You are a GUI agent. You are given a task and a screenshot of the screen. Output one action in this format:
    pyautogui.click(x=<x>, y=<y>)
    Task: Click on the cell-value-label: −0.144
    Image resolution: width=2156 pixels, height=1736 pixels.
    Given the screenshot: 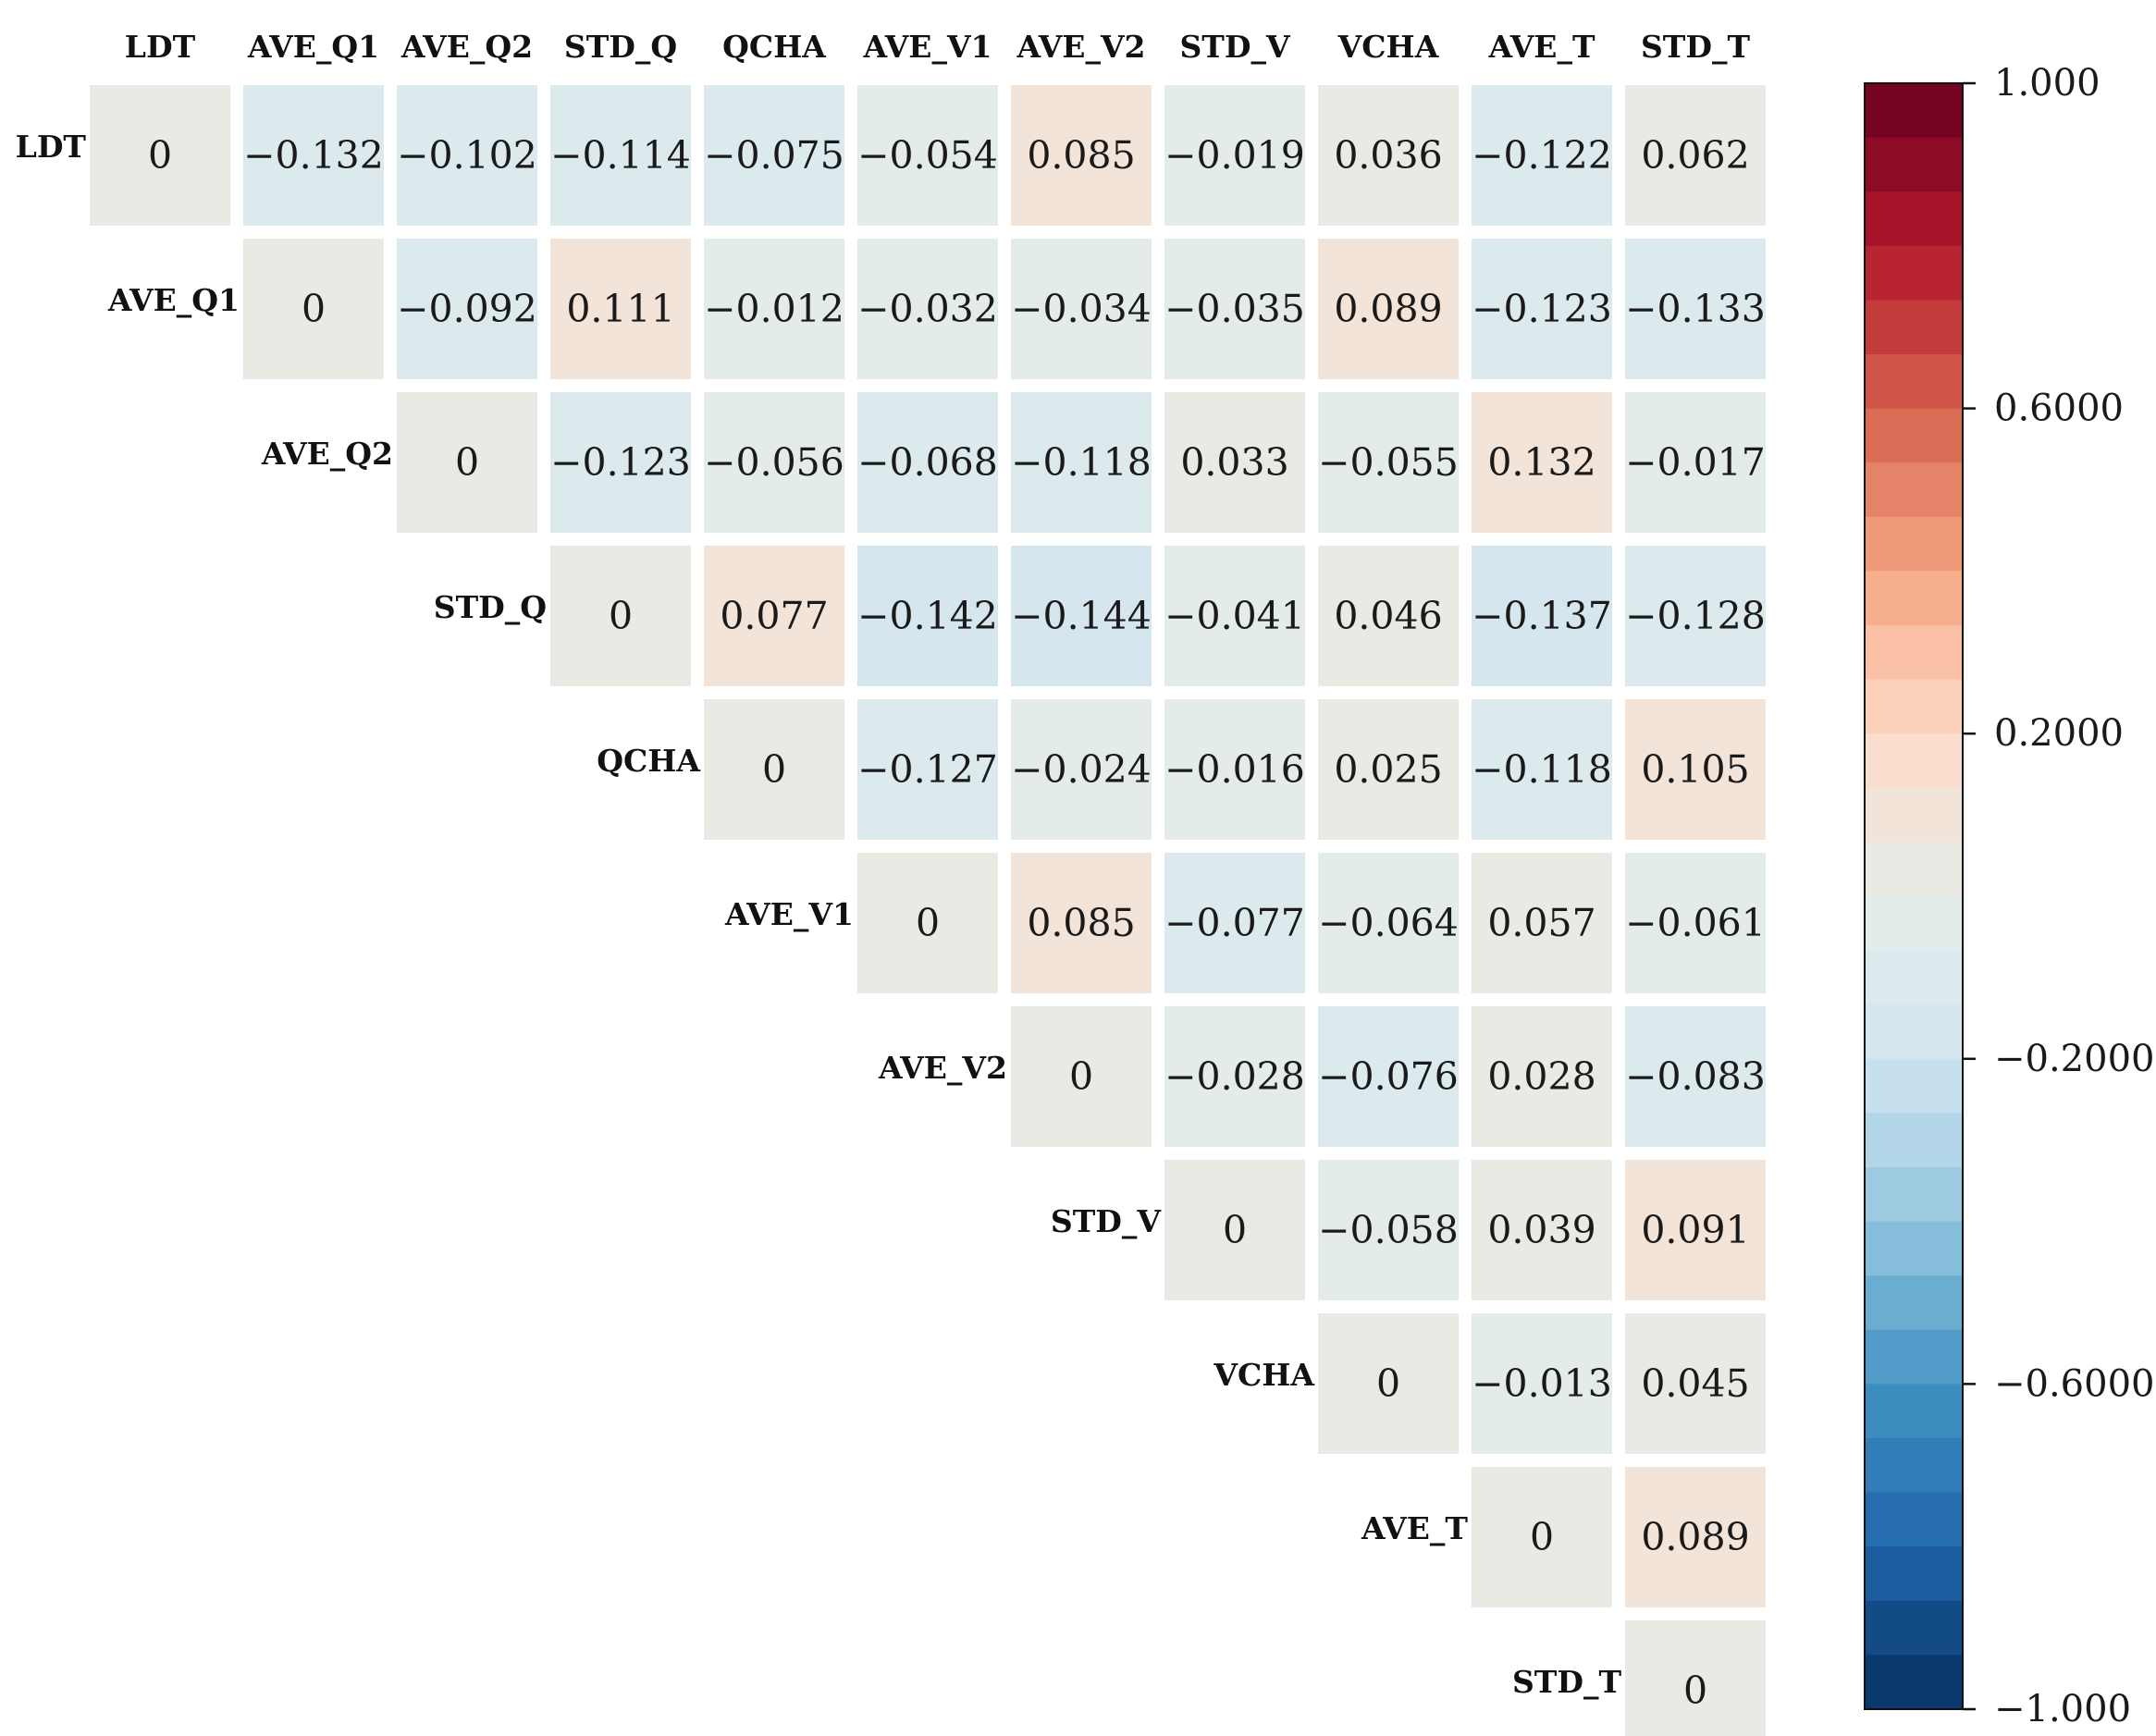 What is the action you would take?
    pyautogui.click(x=1081, y=616)
    